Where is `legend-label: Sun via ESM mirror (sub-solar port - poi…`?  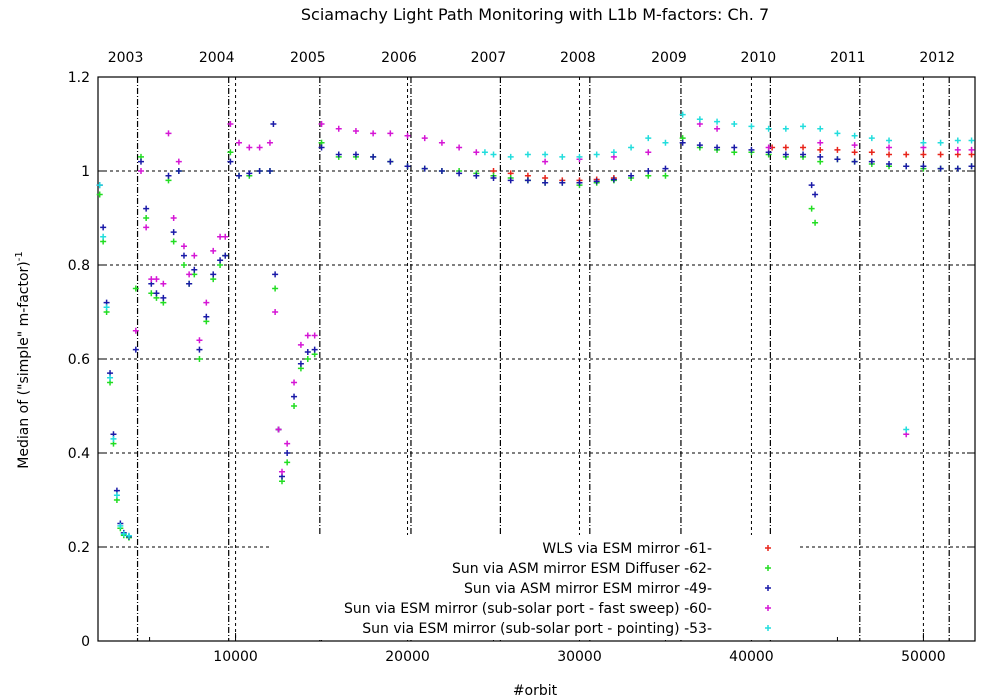 legend-label: Sun via ESM mirror (sub-solar port - poi… is located at coordinates (537, 629).